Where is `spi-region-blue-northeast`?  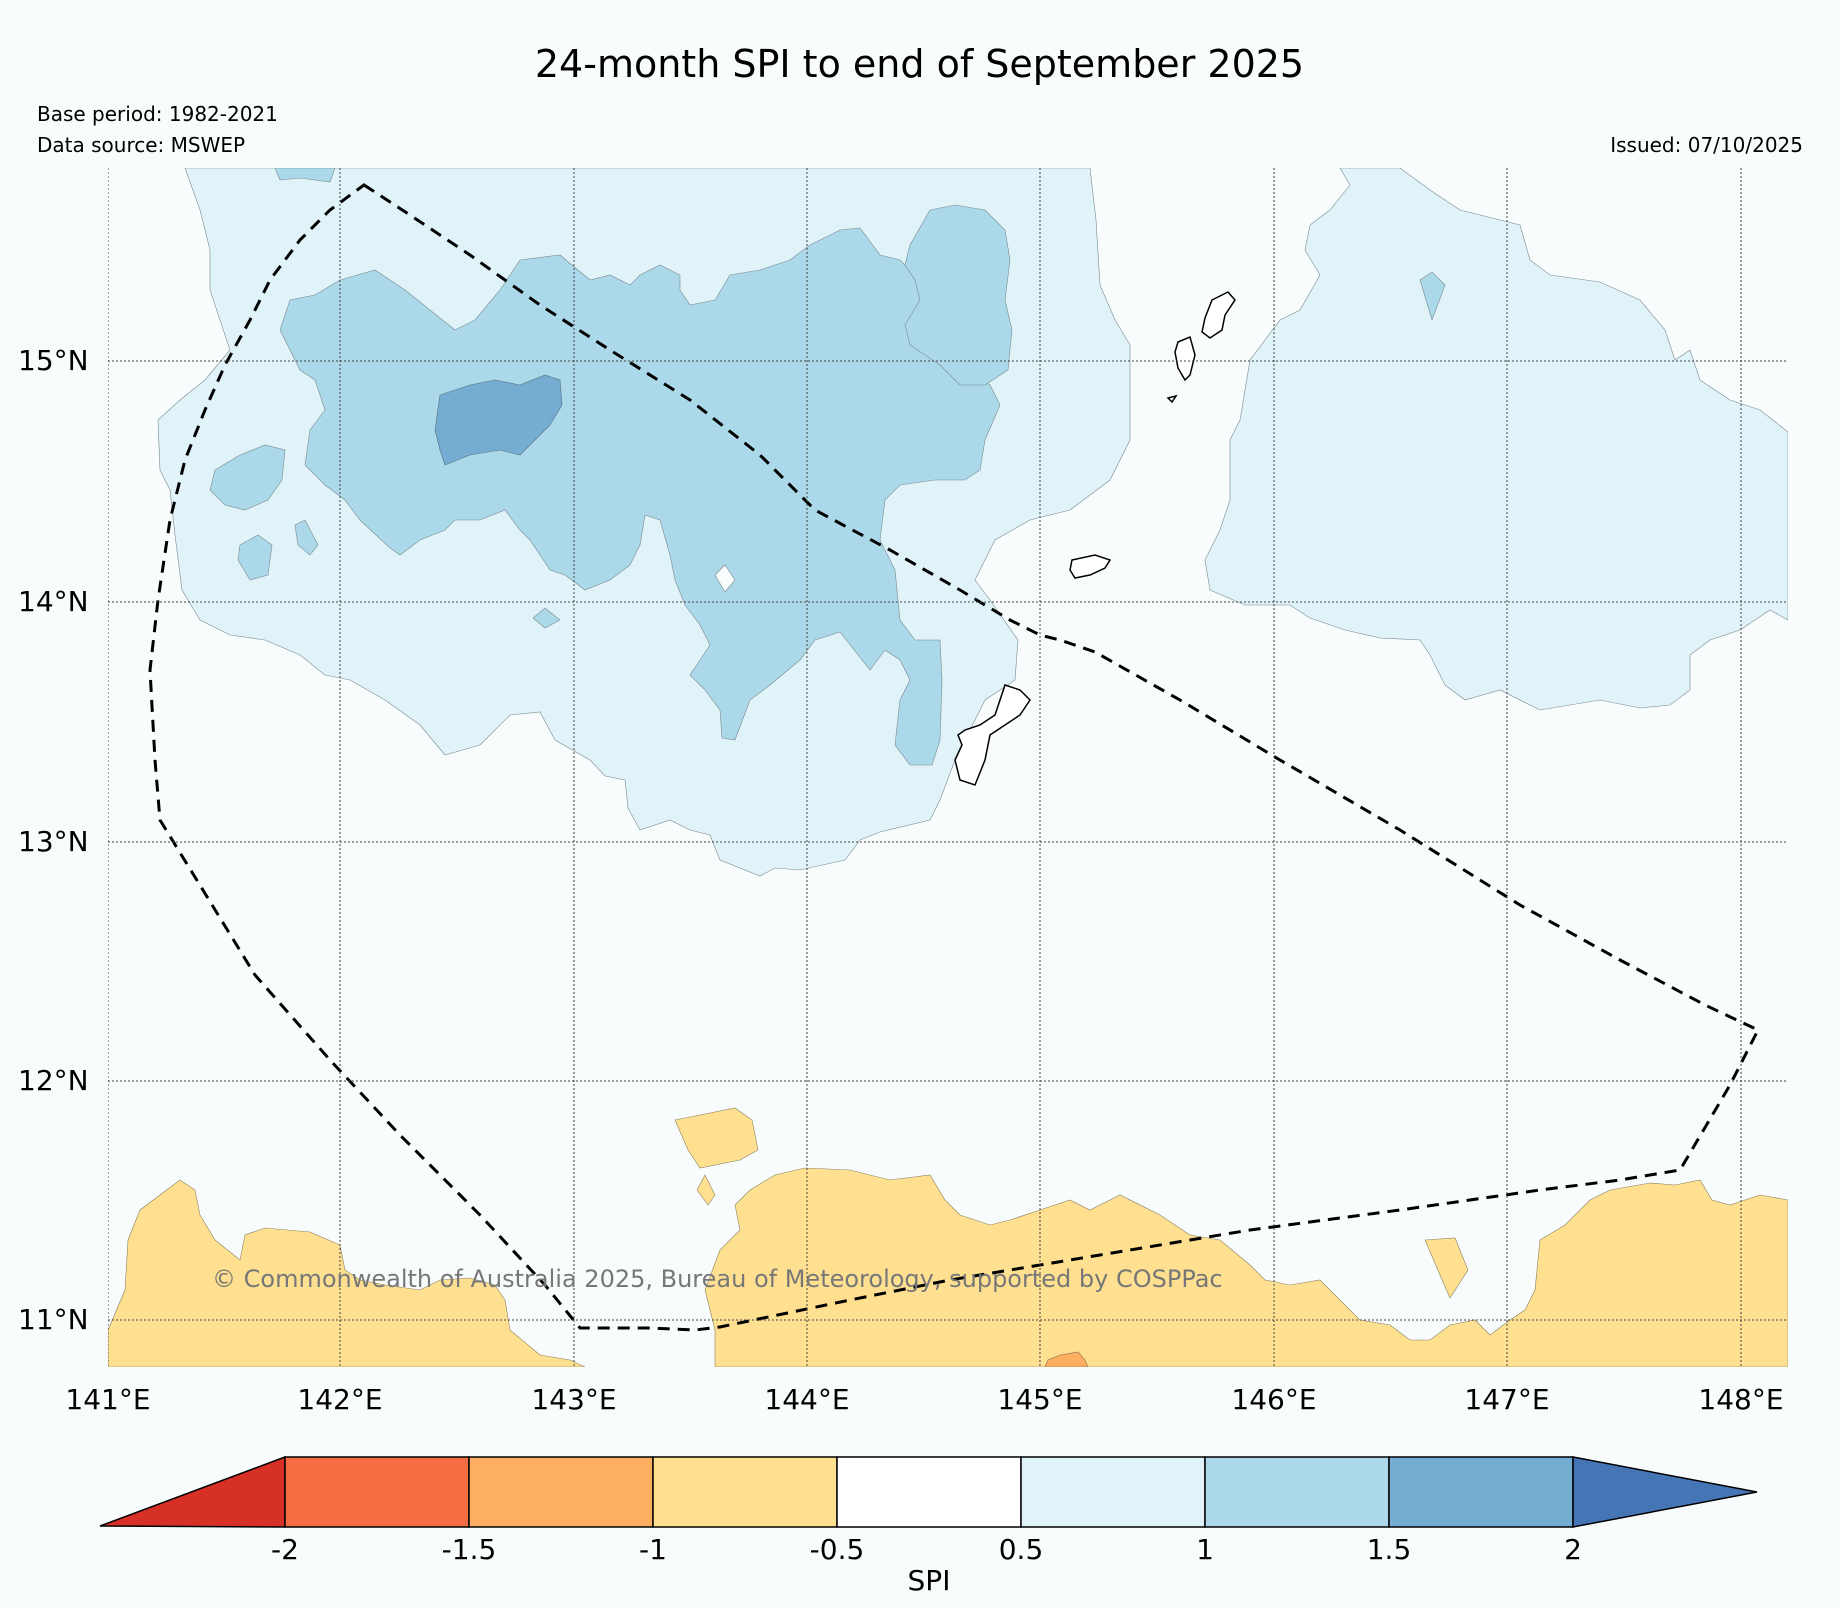
spi-region-blue-northeast is located at coordinates (958, 295).